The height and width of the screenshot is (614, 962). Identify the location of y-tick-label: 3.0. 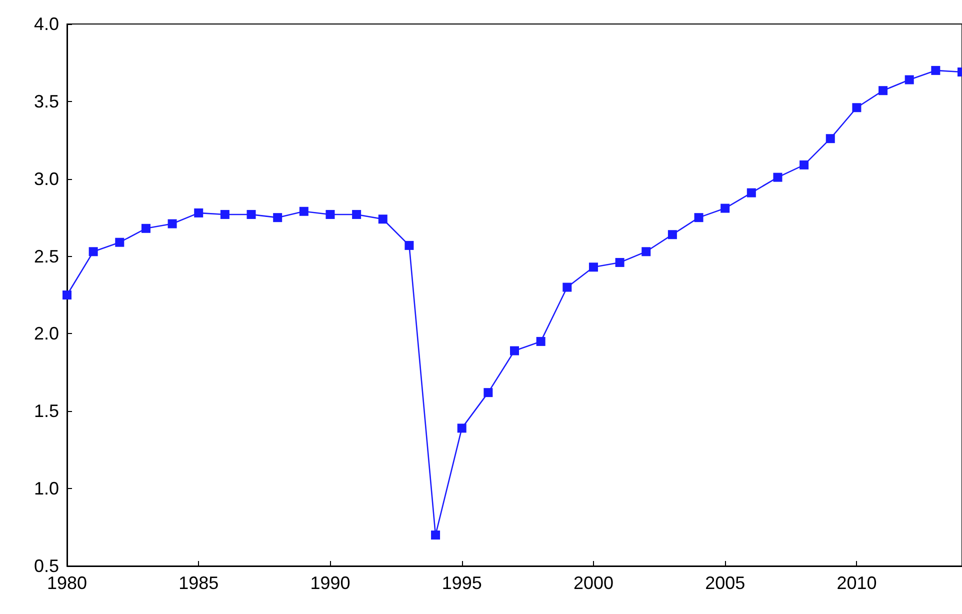
(46, 178).